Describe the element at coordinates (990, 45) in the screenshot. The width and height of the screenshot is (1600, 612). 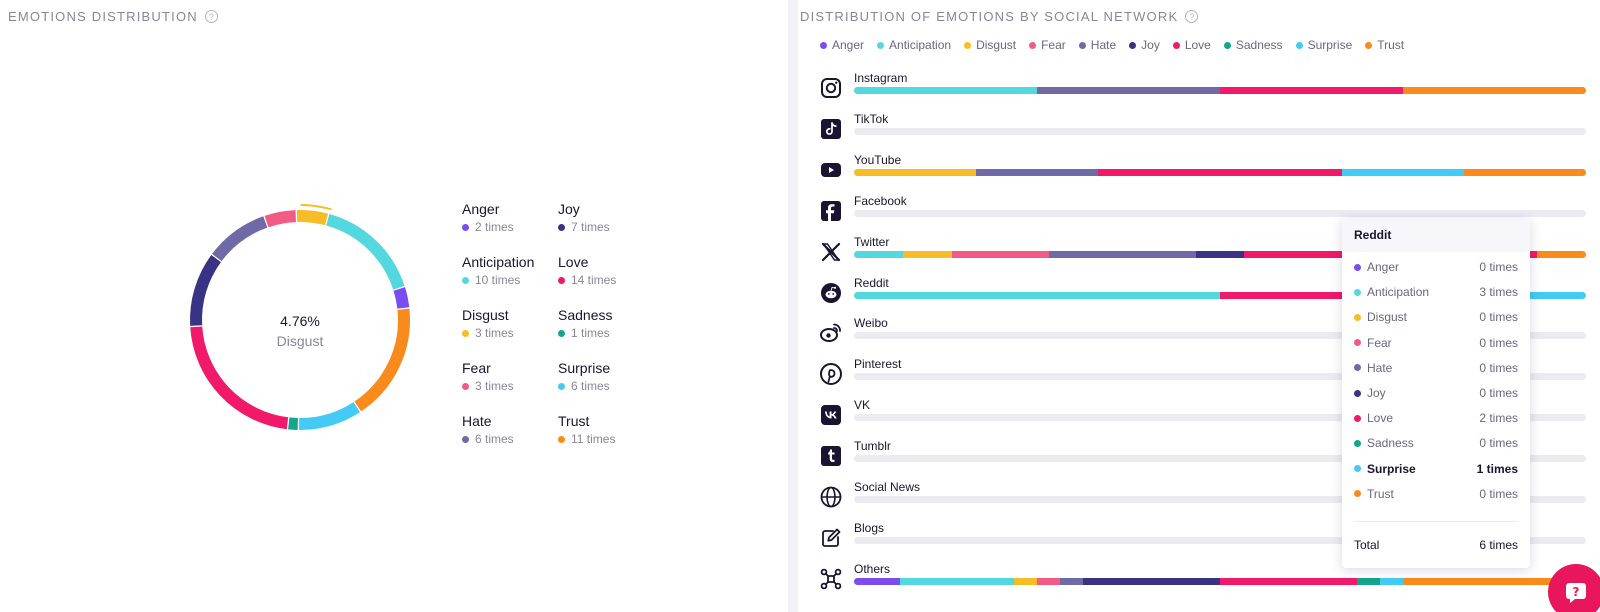
I see `series-legend-disgust: Disgust` at that location.